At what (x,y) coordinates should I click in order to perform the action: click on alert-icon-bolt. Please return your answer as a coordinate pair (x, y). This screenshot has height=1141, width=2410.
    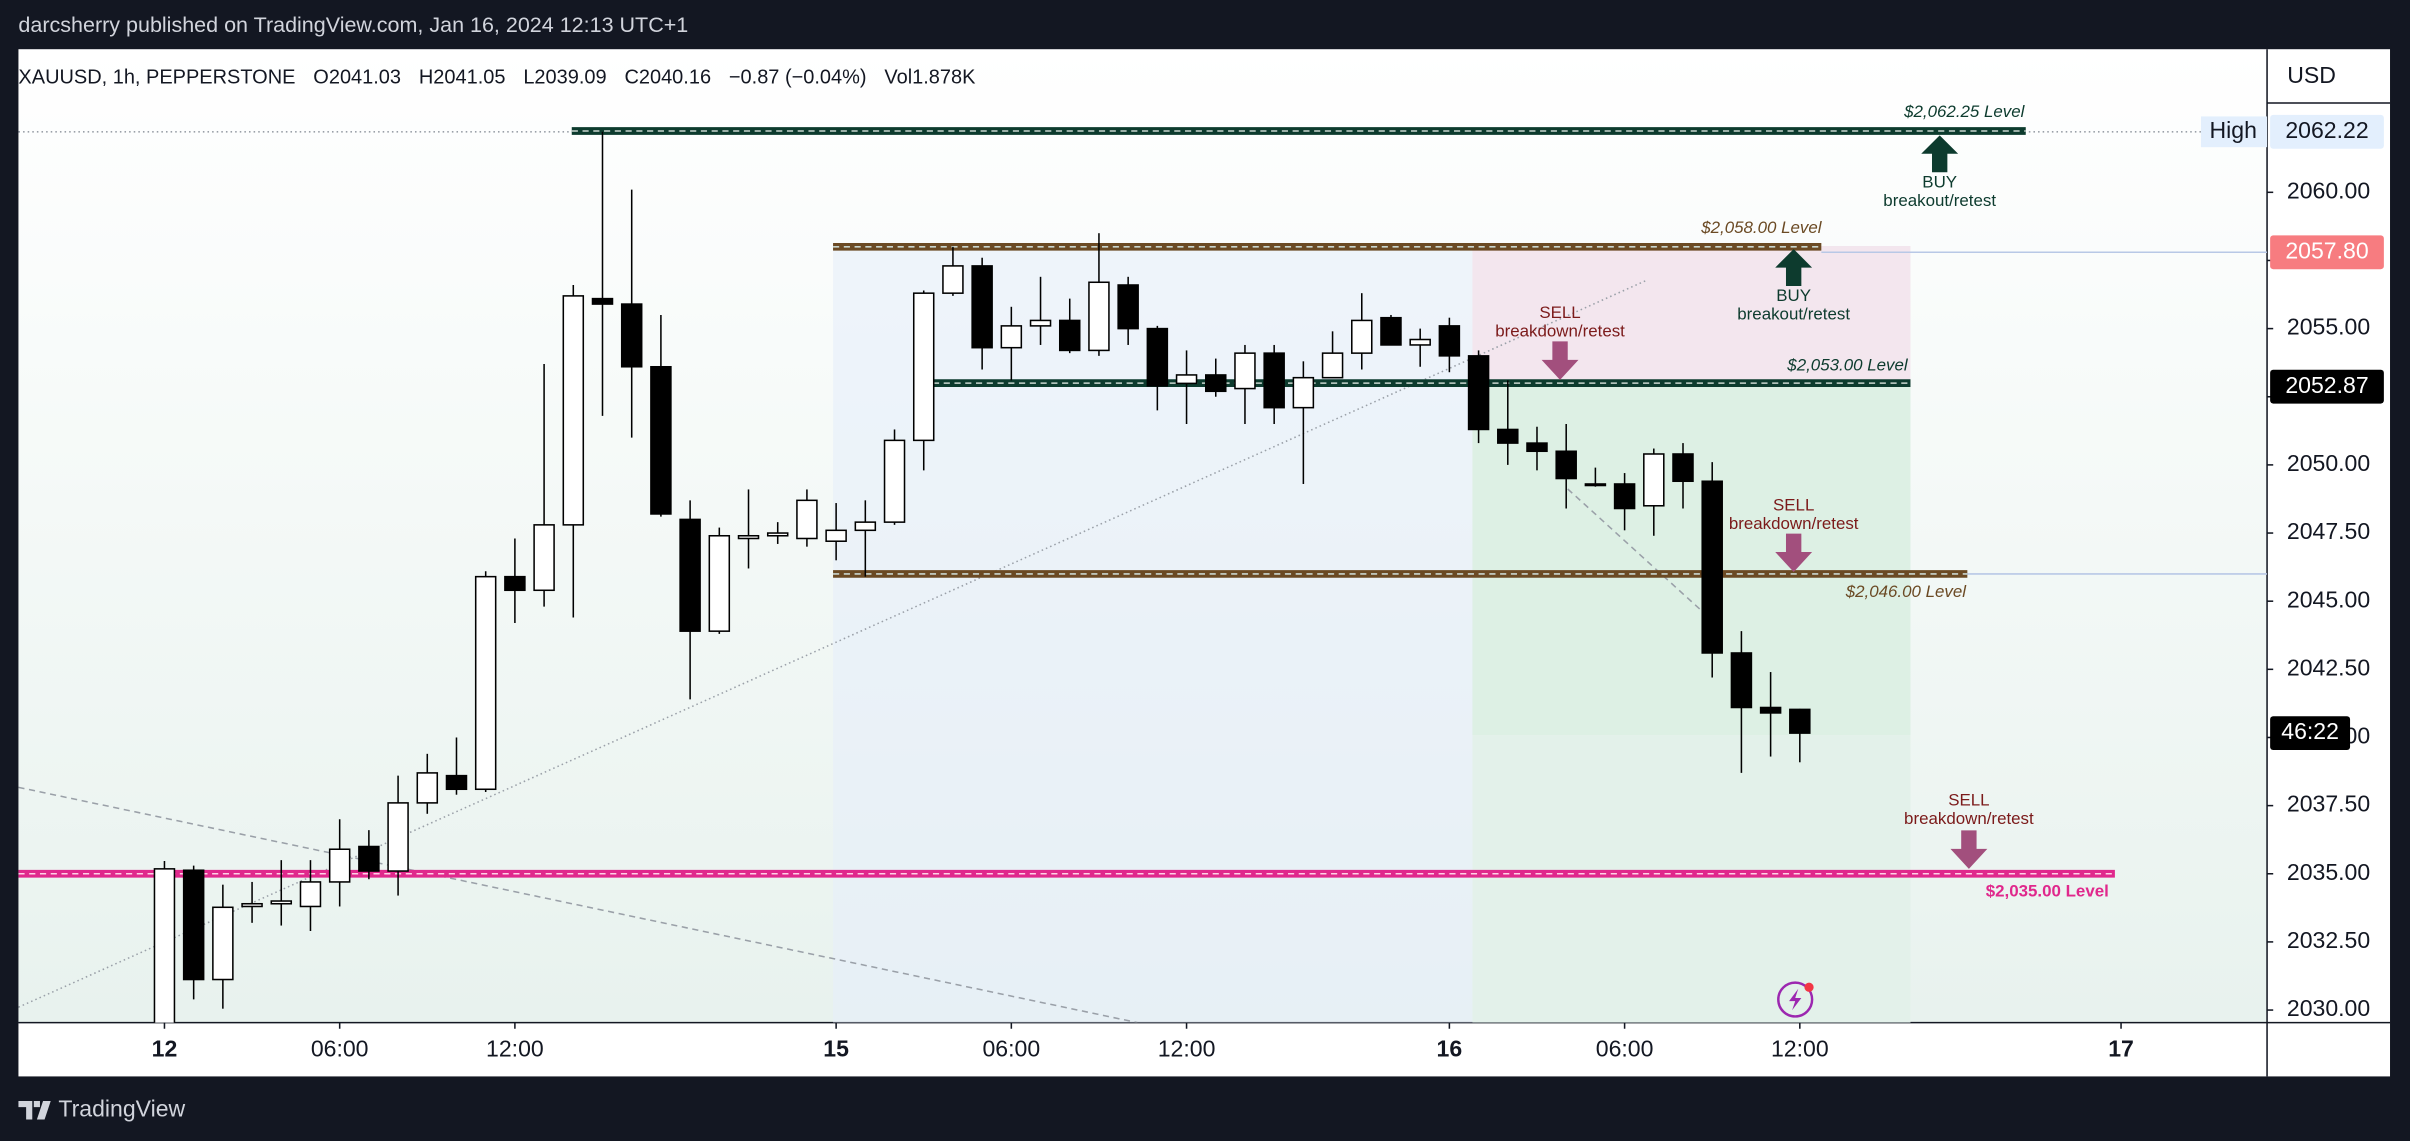
    Looking at the image, I should click on (1795, 999).